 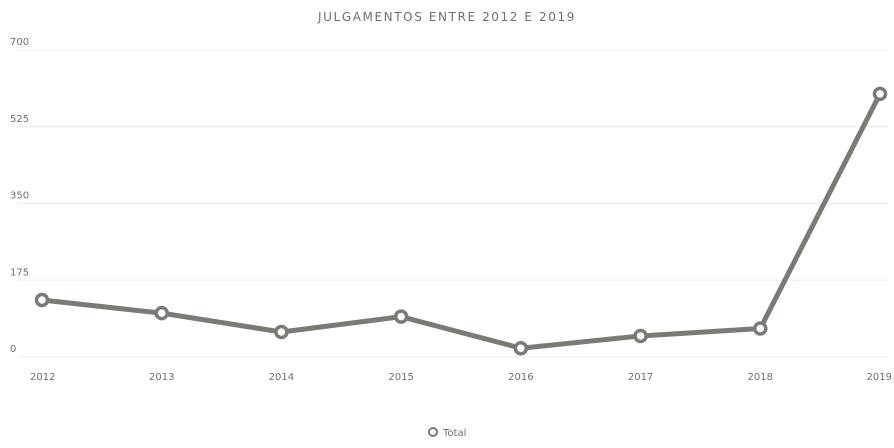 I want to click on x-tick-label: 2018, so click(x=760, y=377).